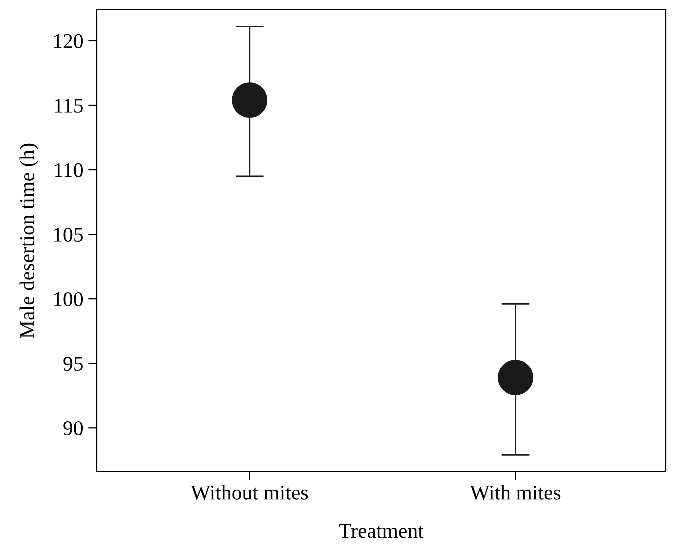 The width and height of the screenshot is (673, 553). What do you see at coordinates (69, 41) in the screenshot?
I see `y-tick-label: 120` at bounding box center [69, 41].